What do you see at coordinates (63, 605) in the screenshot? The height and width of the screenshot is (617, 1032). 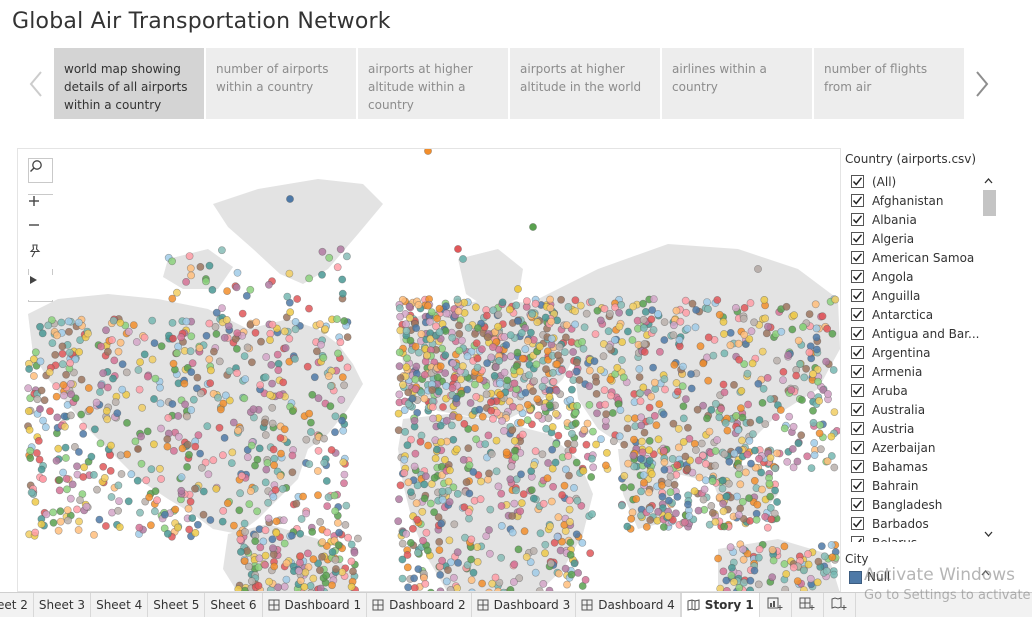 I see `tab-sheet-3: Sheet 3` at bounding box center [63, 605].